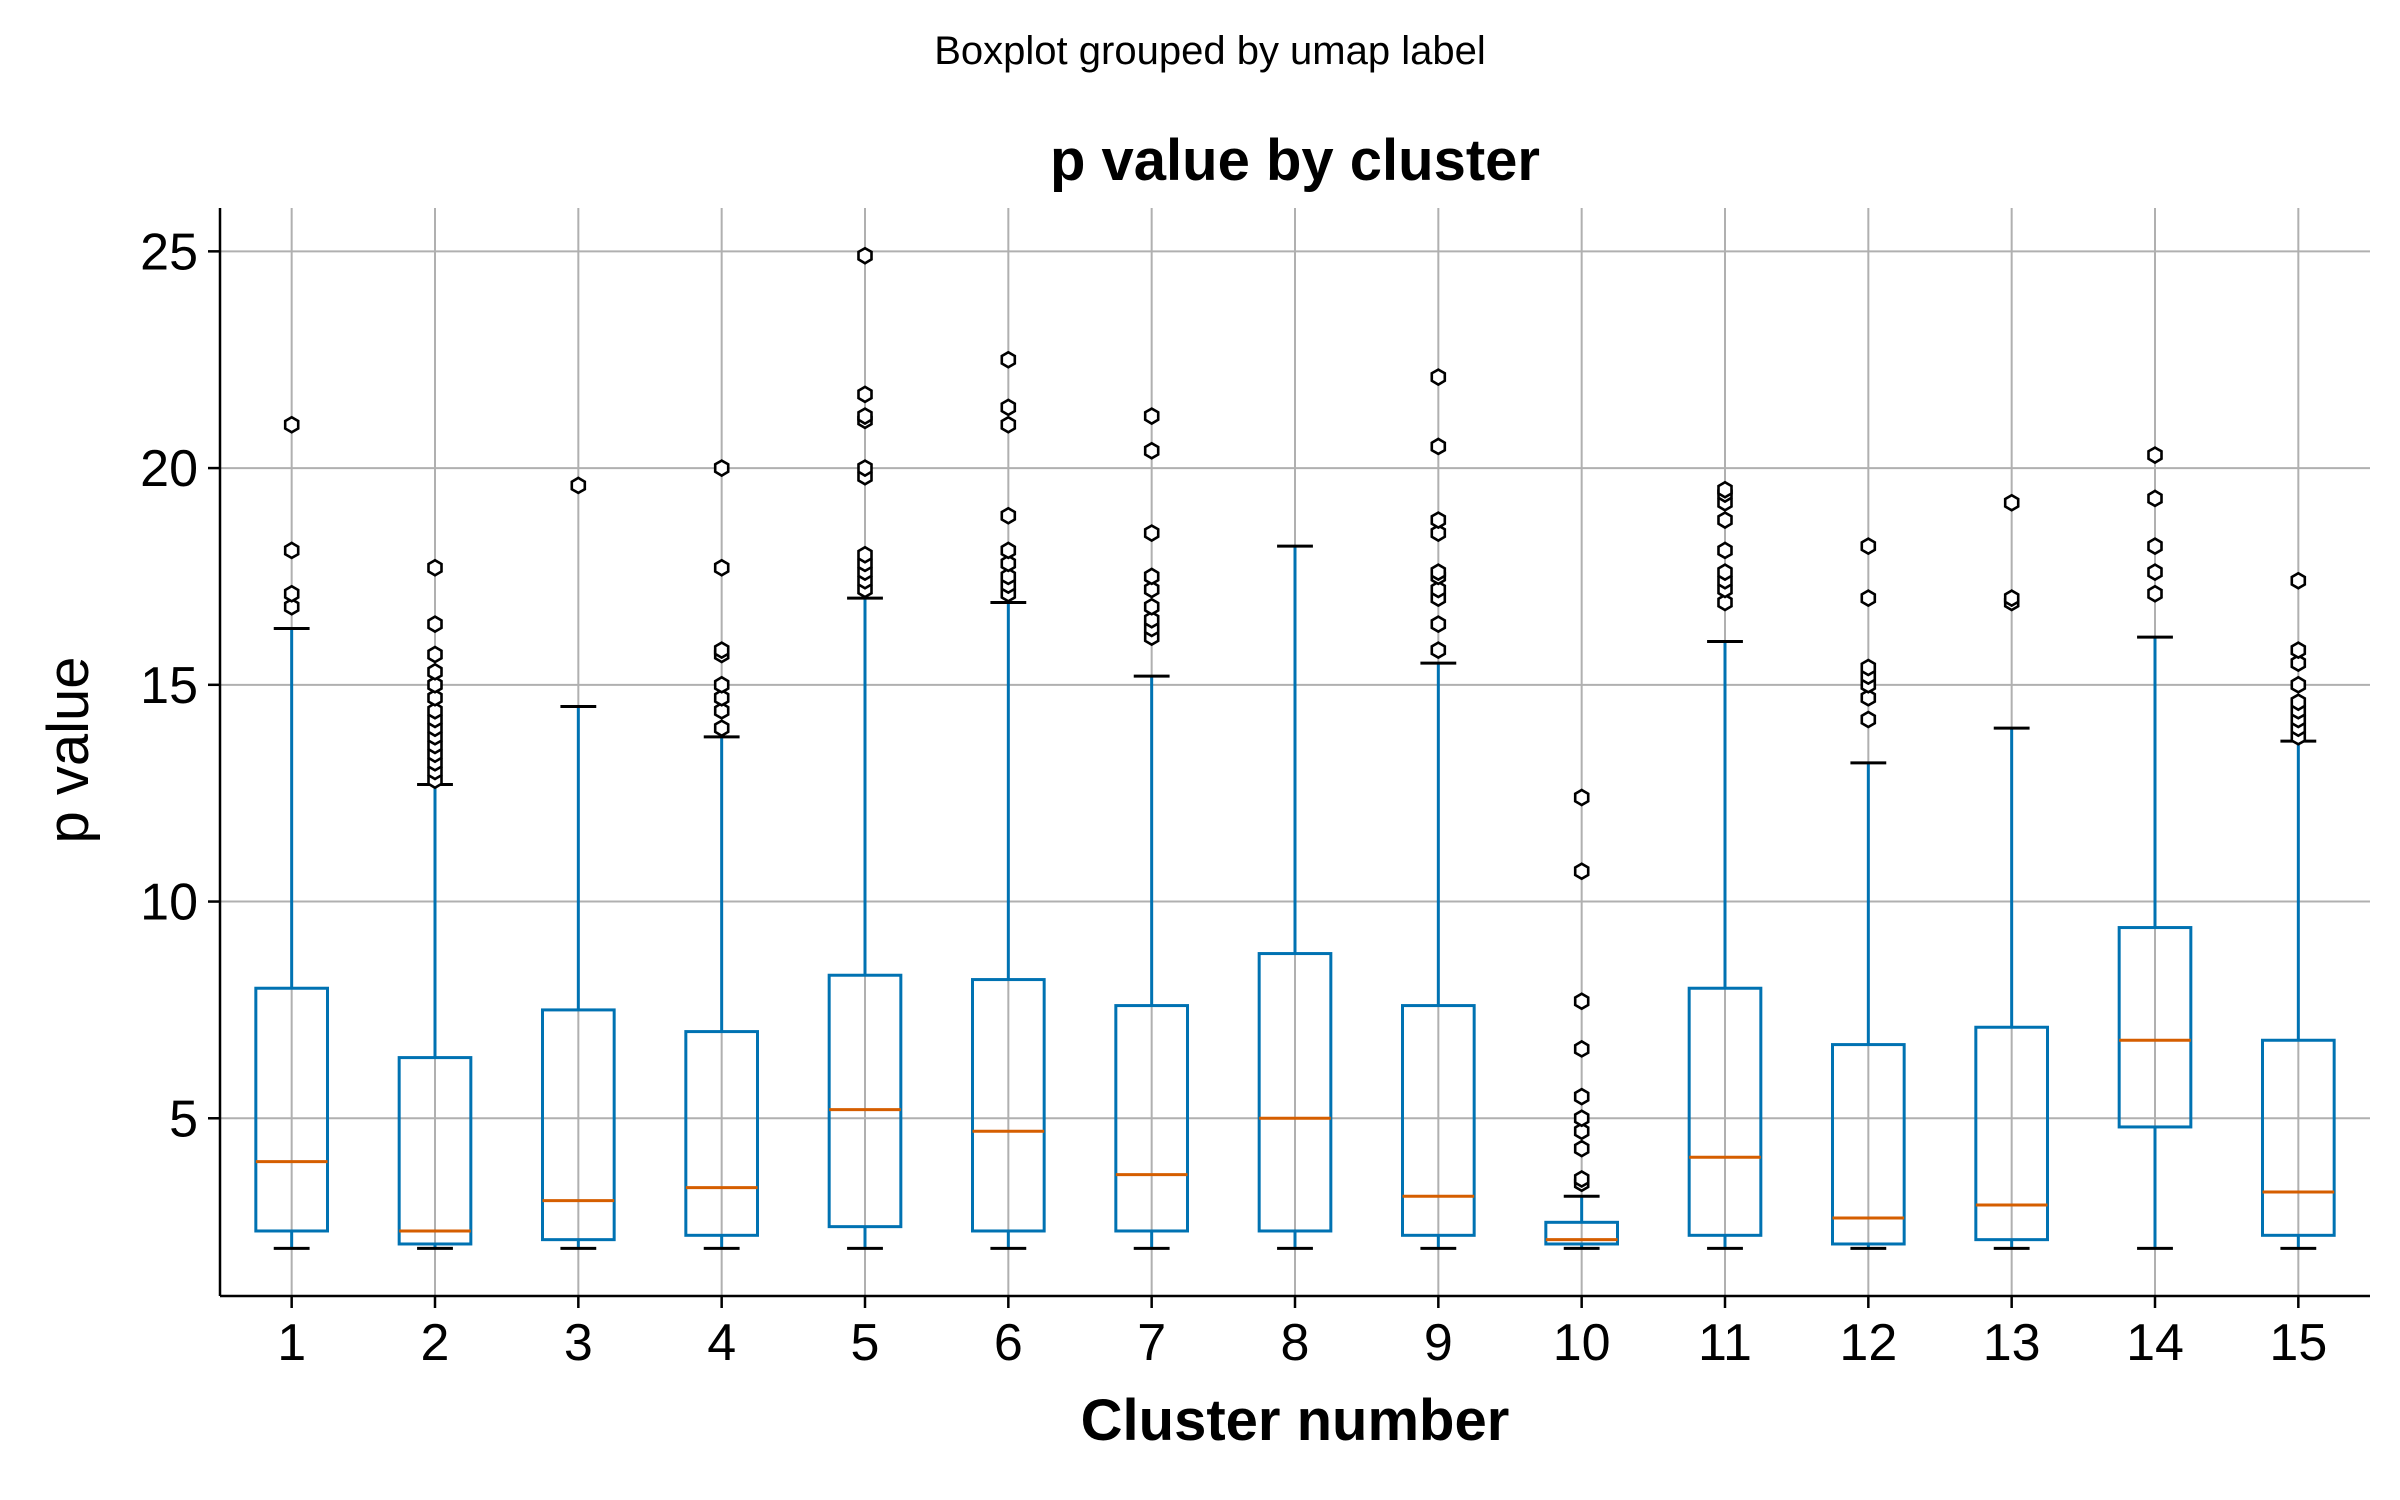  I want to click on x-tick-label: 11, so click(1725, 1343).